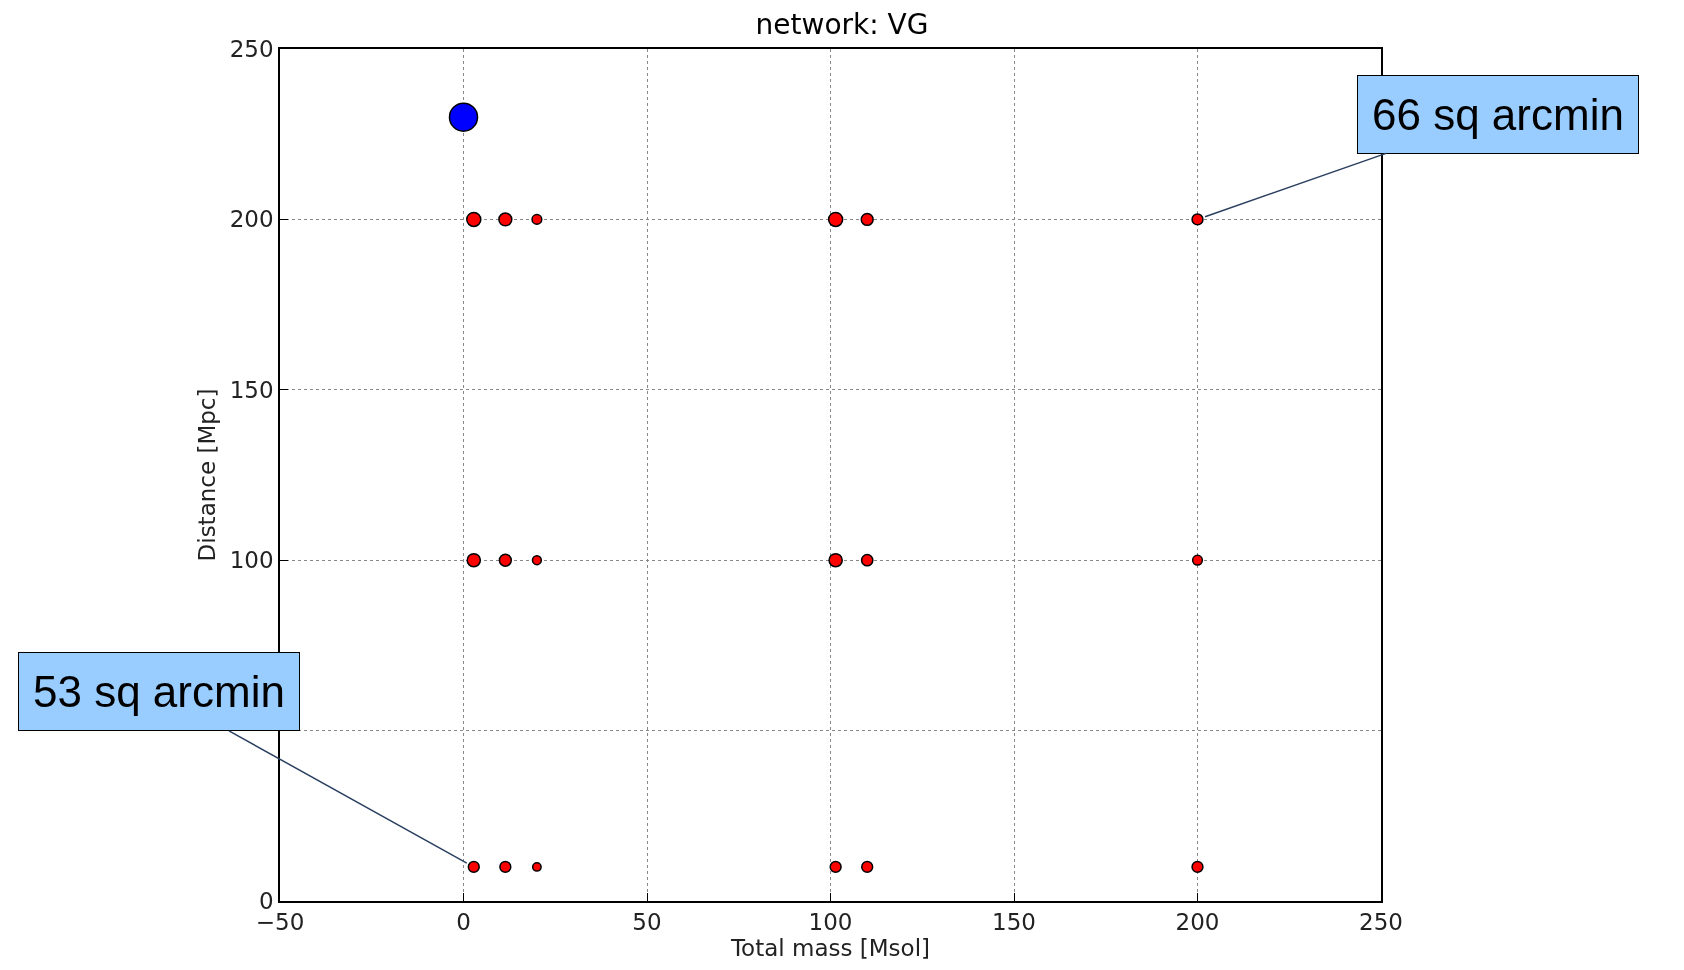  What do you see at coordinates (842, 25) in the screenshot?
I see `chart-title: network: VG` at bounding box center [842, 25].